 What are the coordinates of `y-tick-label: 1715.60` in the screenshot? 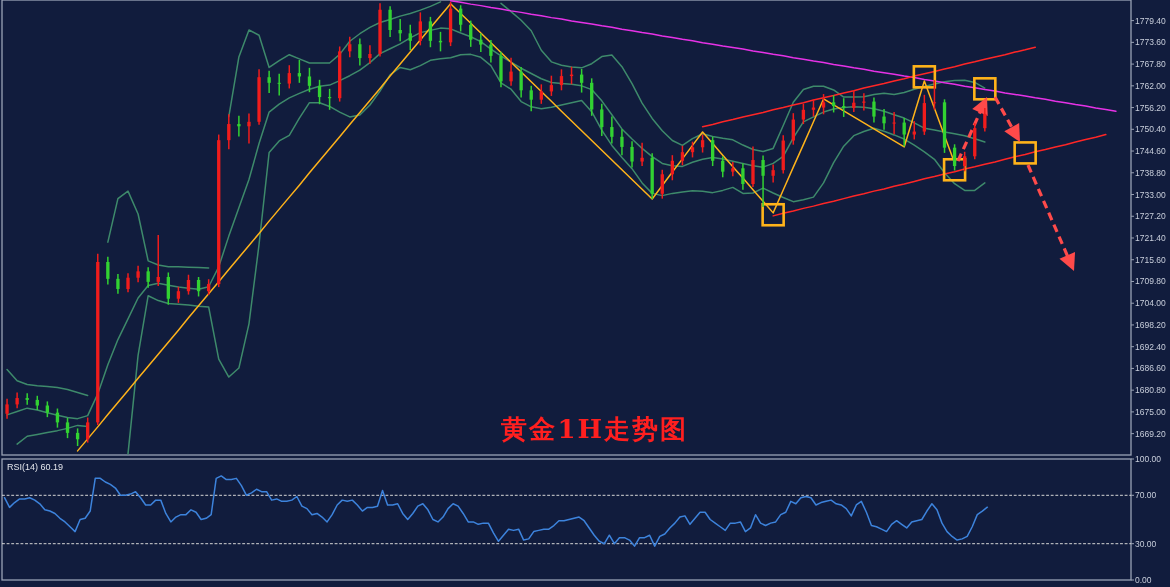 It's located at (1150, 259).